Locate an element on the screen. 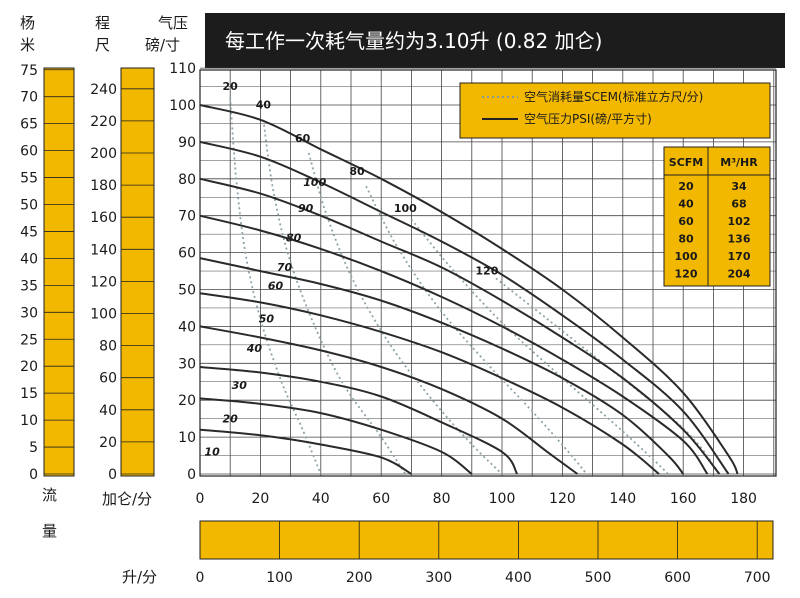 The image size is (800, 598). psi-tick-label: 110 is located at coordinates (182, 69).